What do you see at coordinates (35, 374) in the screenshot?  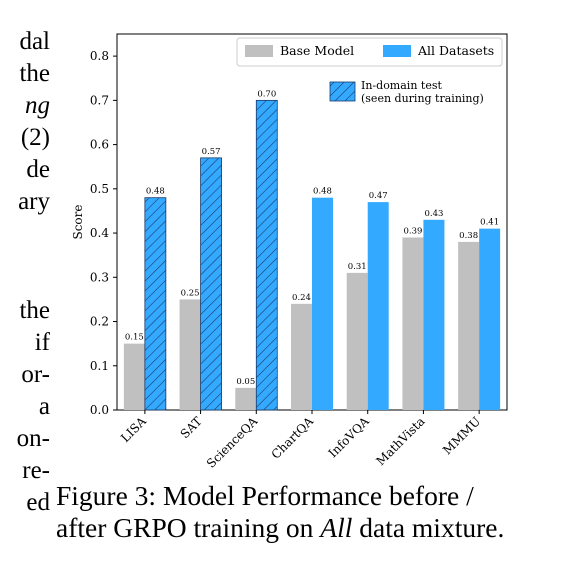 I see `left-text-fragment: or-` at bounding box center [35, 374].